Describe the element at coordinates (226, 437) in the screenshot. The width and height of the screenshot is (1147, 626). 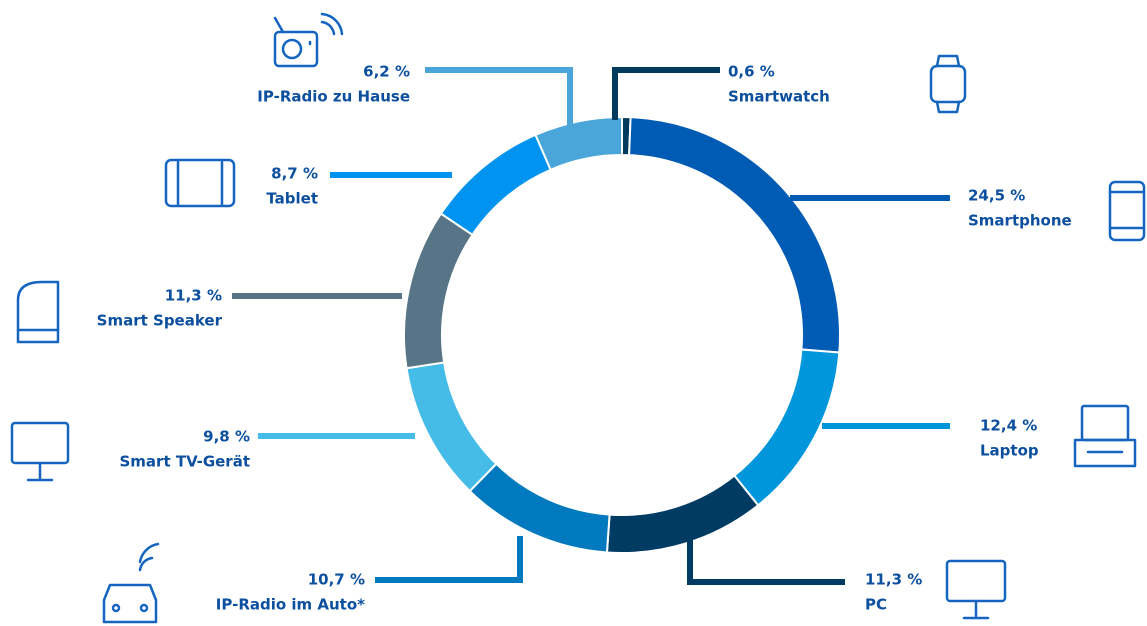
I see `value-label: 9,8 %` at that location.